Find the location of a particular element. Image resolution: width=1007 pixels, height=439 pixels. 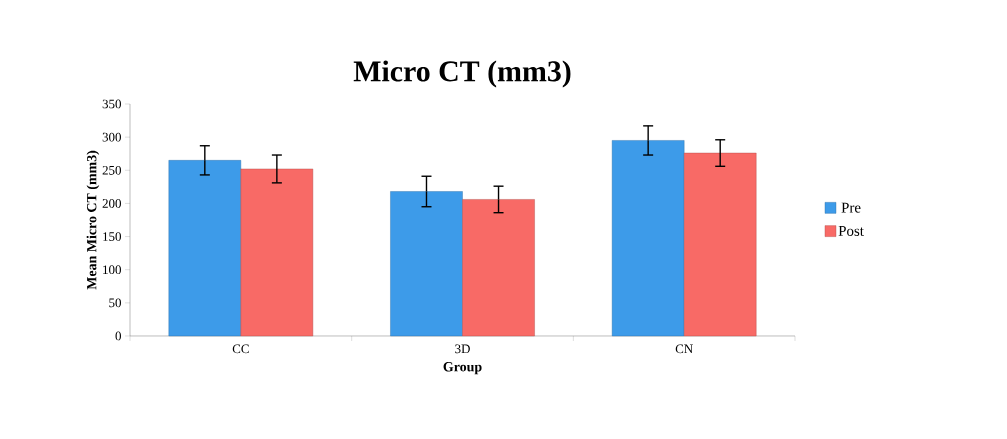

y-tick-label: 100 is located at coordinates (112, 270).